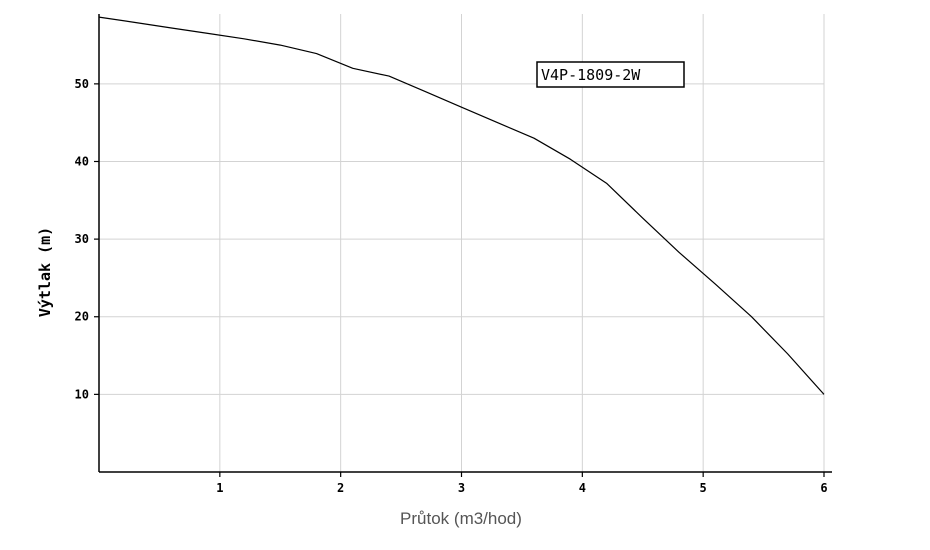  Describe the element at coordinates (219, 488) in the screenshot. I see `x-tick-label: 1` at that location.